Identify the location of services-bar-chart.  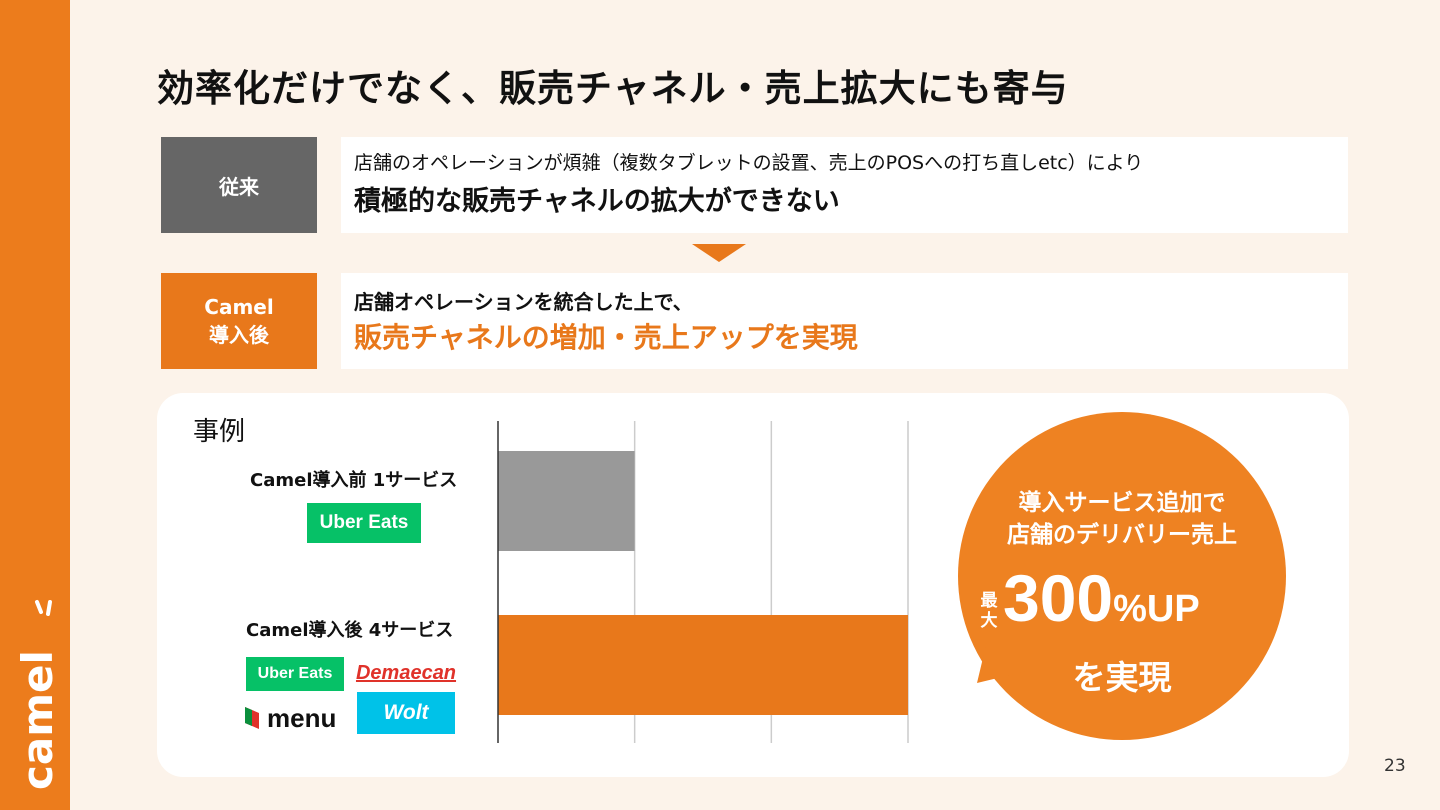
(703, 582).